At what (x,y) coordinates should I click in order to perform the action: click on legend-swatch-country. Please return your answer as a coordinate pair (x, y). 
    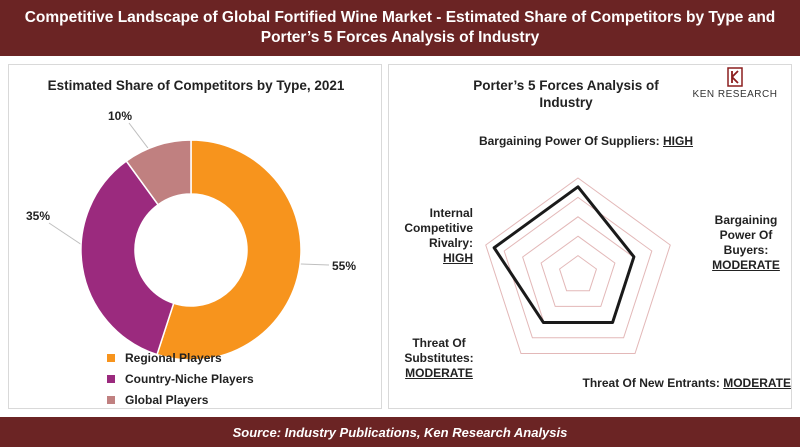
    Looking at the image, I should click on (111, 378).